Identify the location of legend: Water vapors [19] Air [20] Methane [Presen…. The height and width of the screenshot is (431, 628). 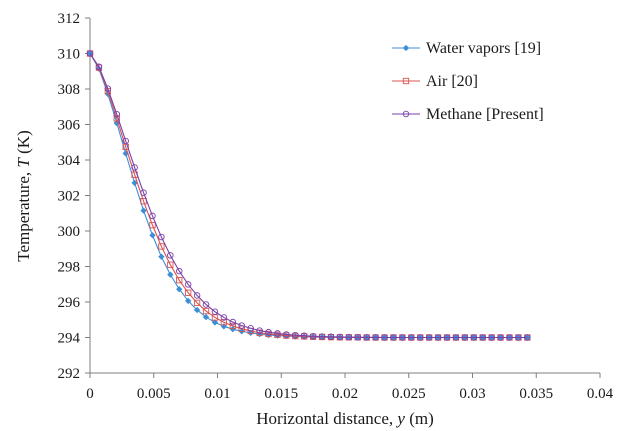
(468, 81).